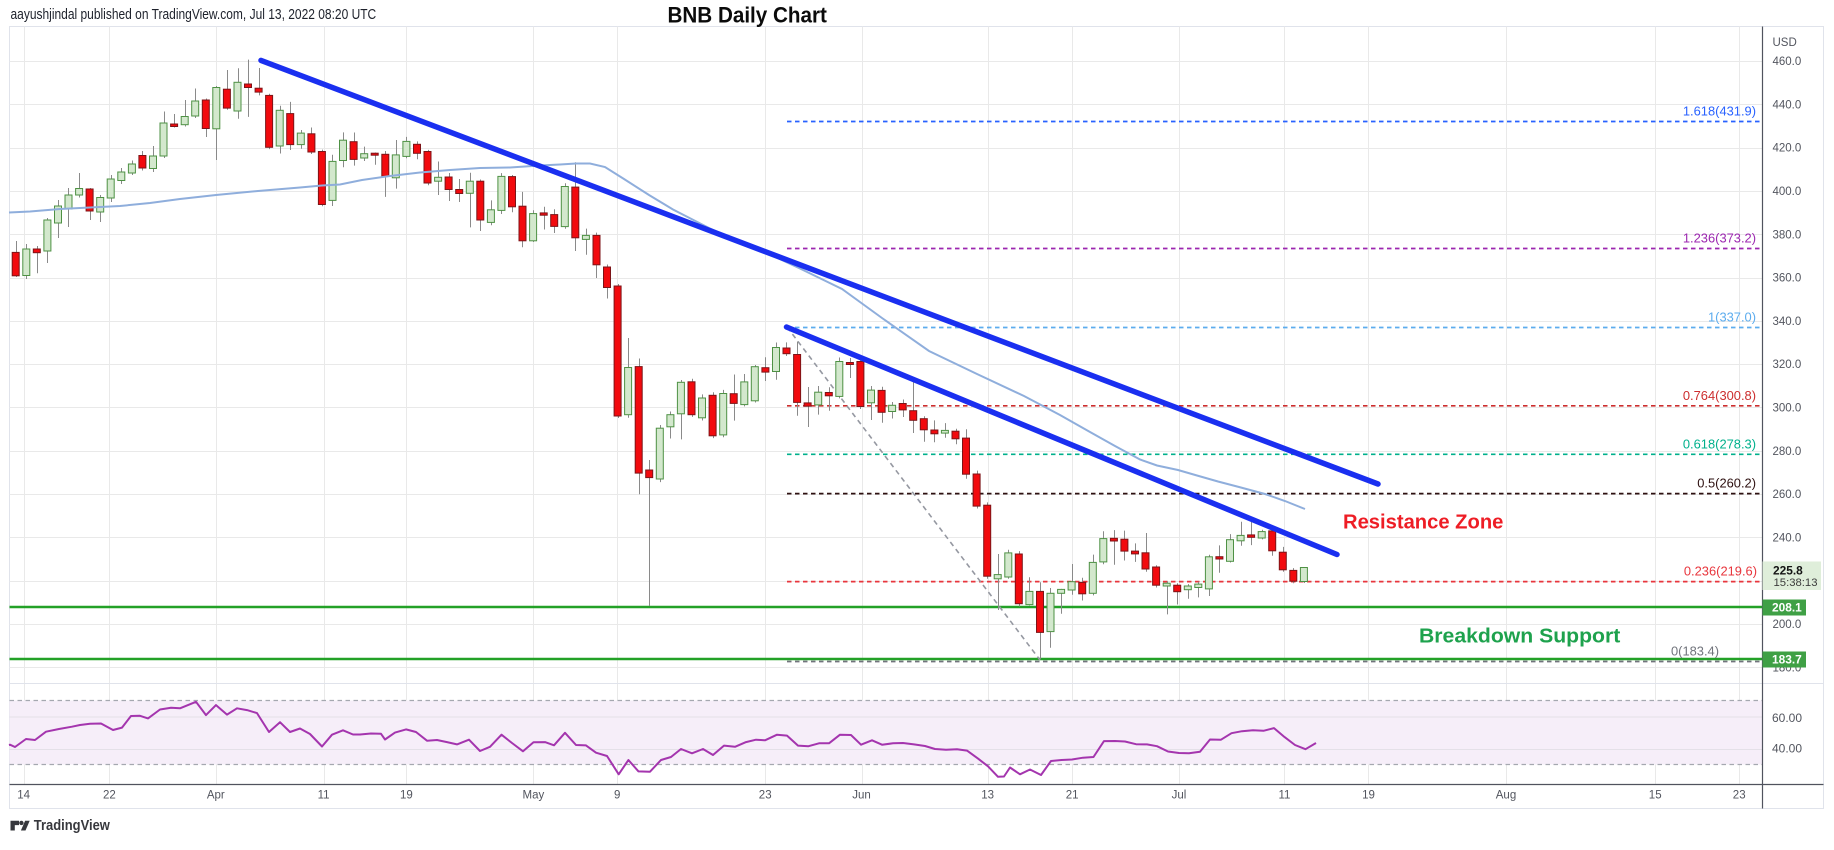 The width and height of the screenshot is (1834, 850). Describe the element at coordinates (1787, 105) in the screenshot. I see `svg-text: 440.0` at that location.